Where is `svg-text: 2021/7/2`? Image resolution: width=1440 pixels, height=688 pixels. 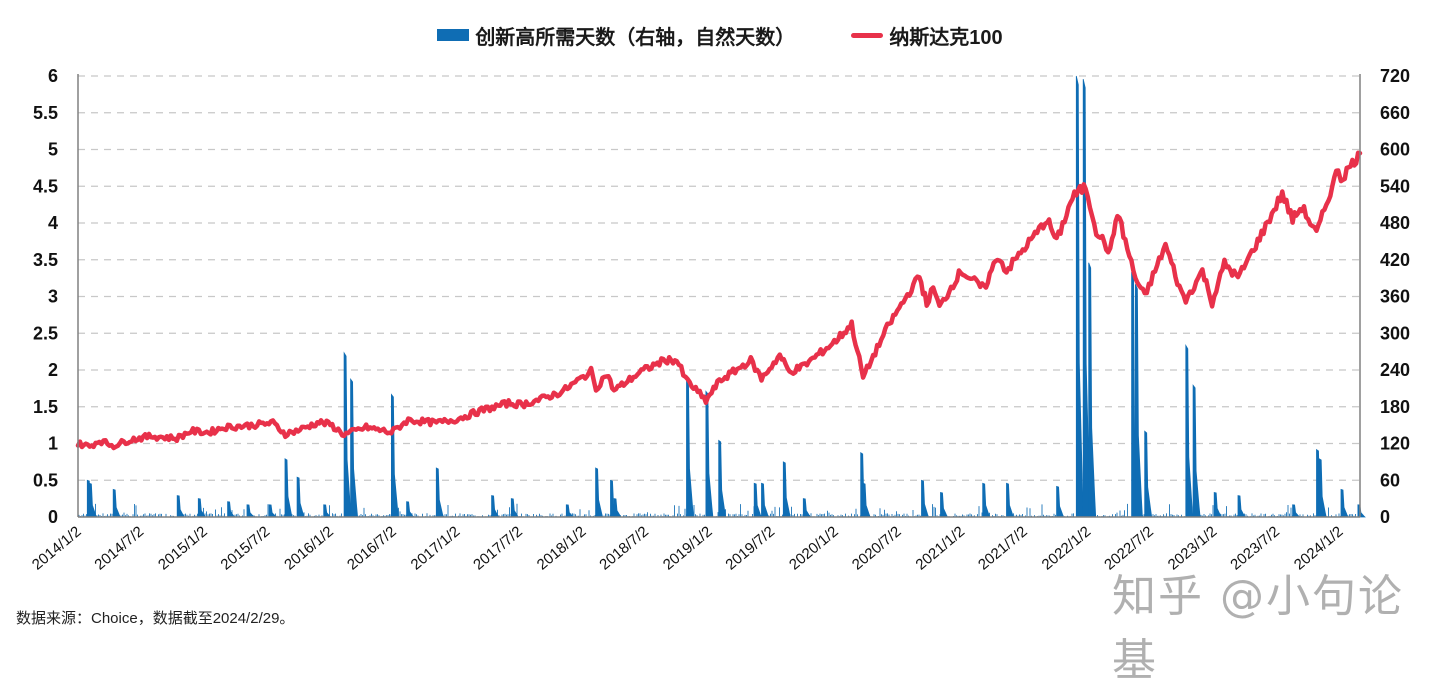 svg-text: 2021/7/2 is located at coordinates (1003, 548).